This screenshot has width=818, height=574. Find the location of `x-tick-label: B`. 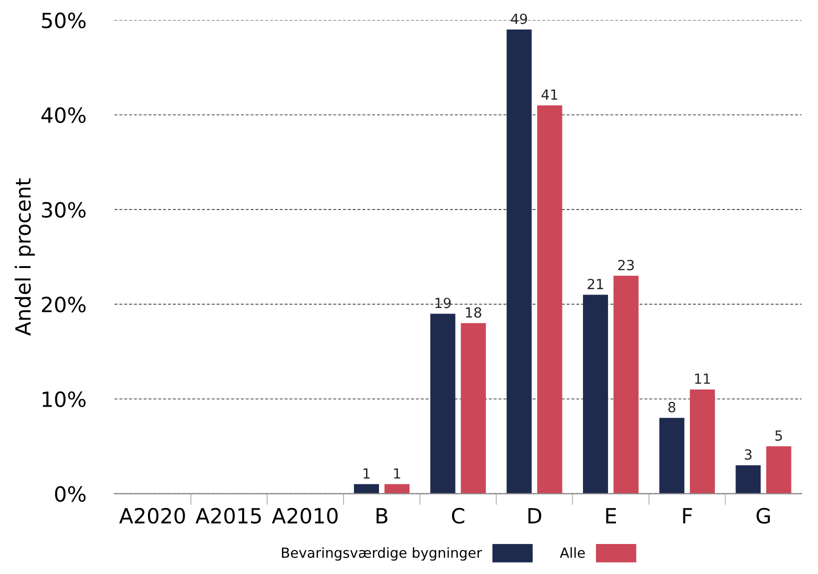

x-tick-label: B is located at coordinates (382, 516).